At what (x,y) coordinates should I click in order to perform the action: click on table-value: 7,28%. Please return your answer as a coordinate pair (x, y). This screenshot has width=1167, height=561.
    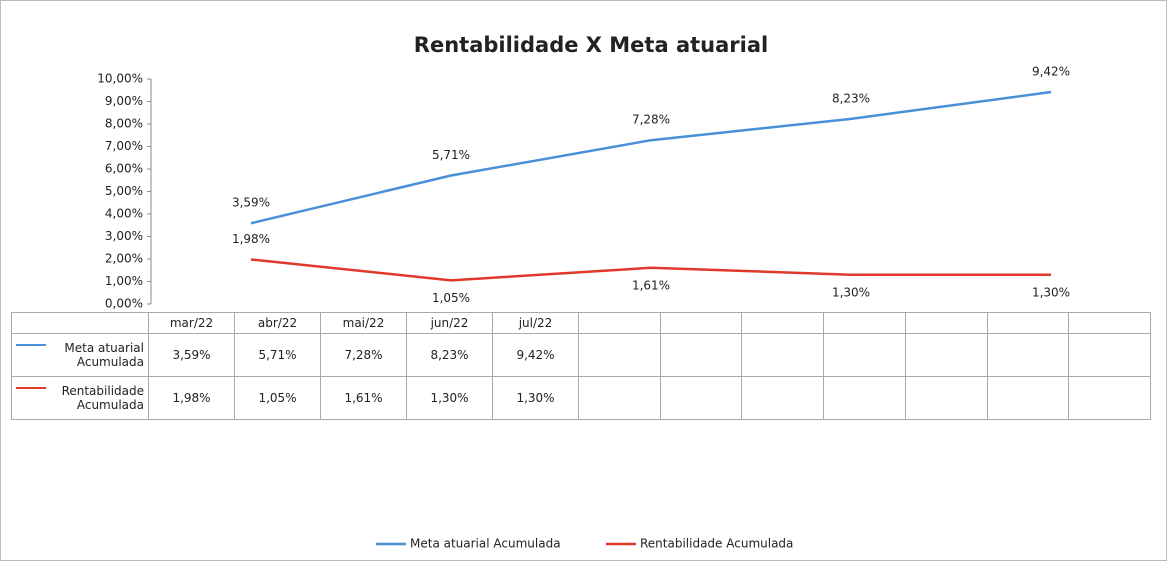
    Looking at the image, I should click on (363, 355).